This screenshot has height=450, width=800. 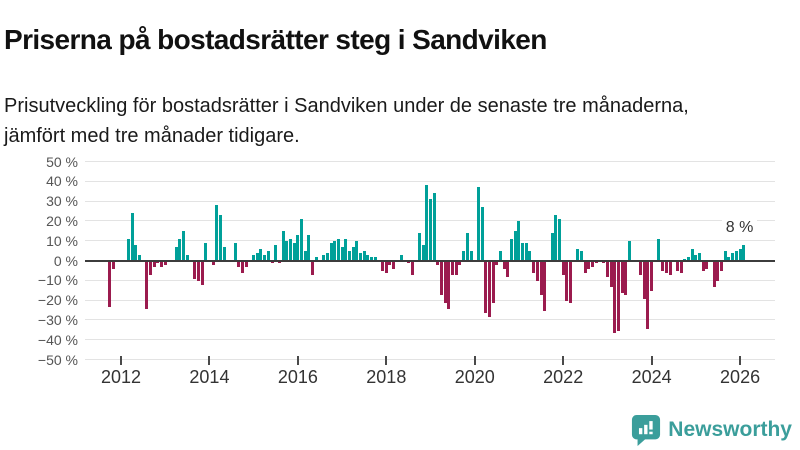 I want to click on x-tick-label: 2024, so click(x=651, y=377).